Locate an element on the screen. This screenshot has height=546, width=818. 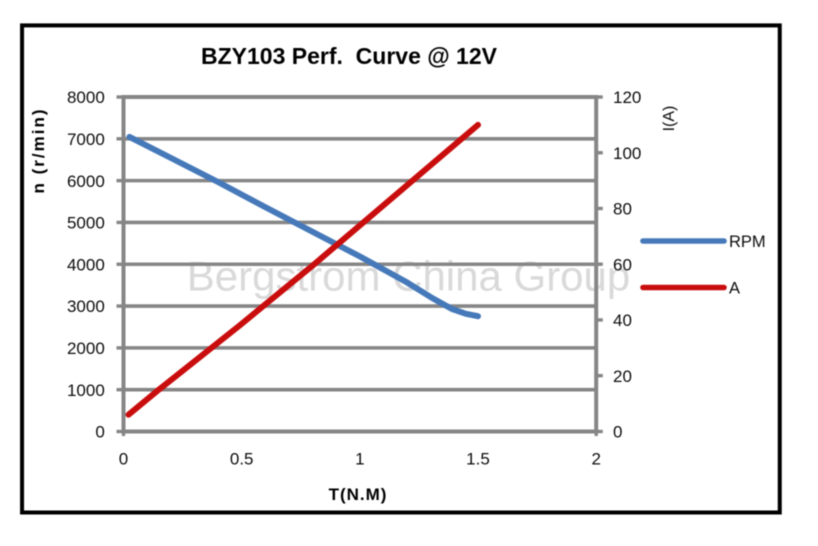
svg-text: 1000 is located at coordinates (86, 390).